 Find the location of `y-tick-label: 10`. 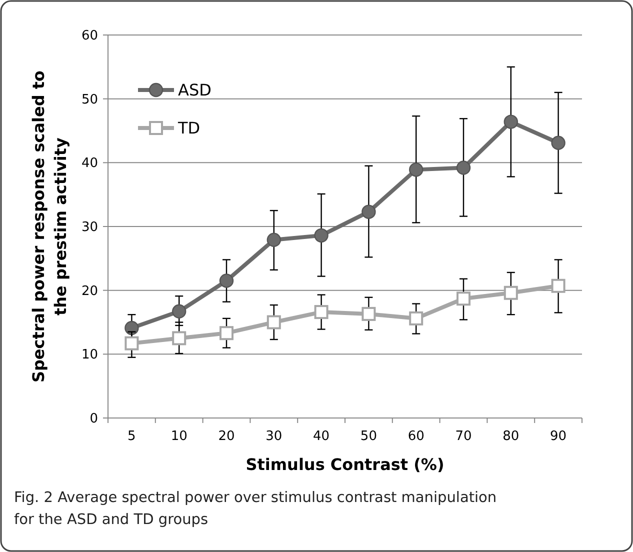

y-tick-label: 10 is located at coordinates (89, 355).